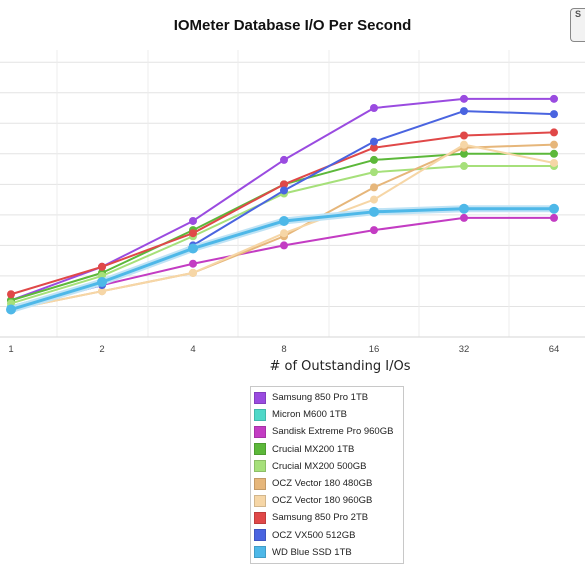 Image resolution: width=585 pixels, height=585 pixels. Describe the element at coordinates (314, 535) in the screenshot. I see `legend-label: OCZ VX500 512GB` at that location.